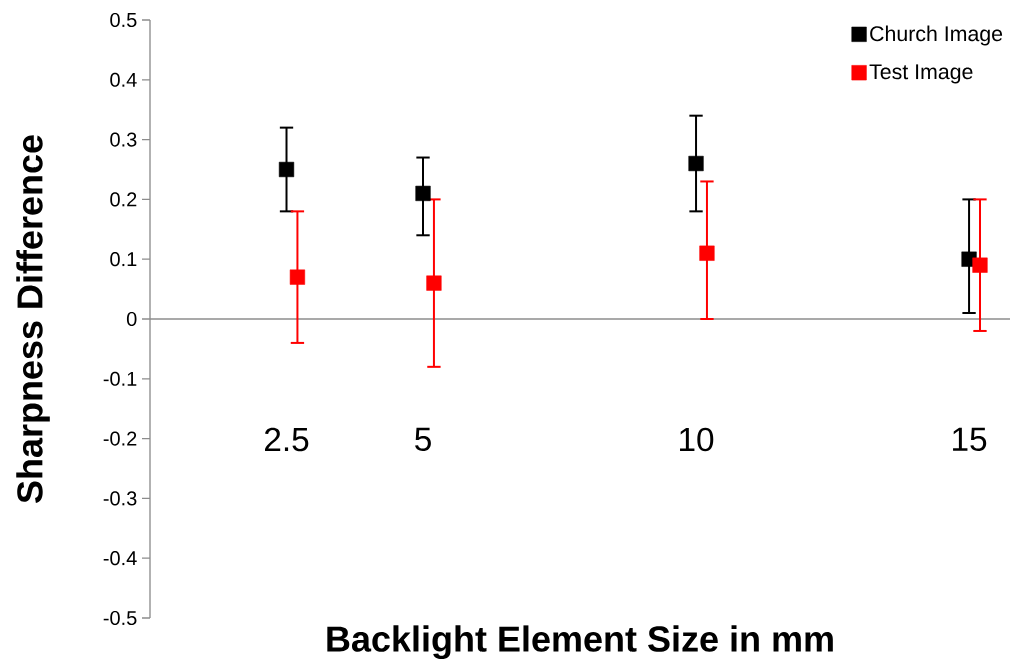 The width and height of the screenshot is (1017, 668). What do you see at coordinates (123, 20) in the screenshot?
I see `y-tick-label: 0.5` at bounding box center [123, 20].